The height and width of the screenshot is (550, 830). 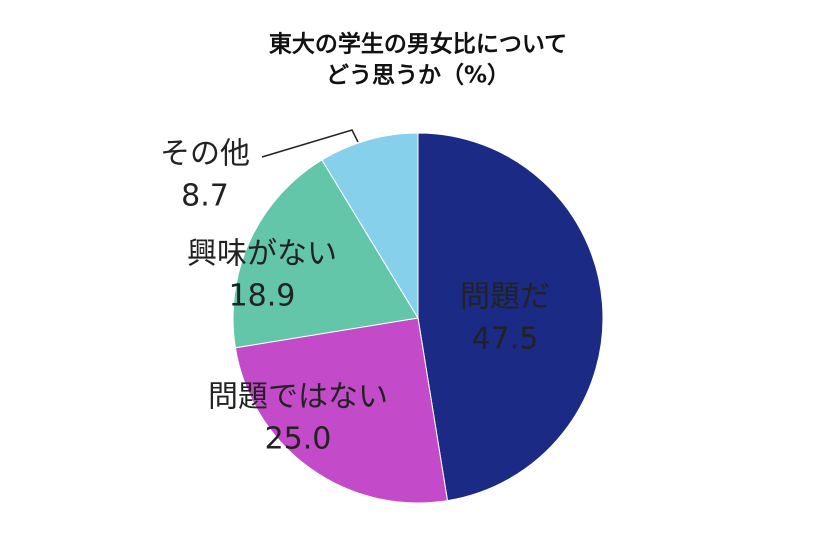 What do you see at coordinates (262, 254) in the screenshot?
I see `slice-label: 興味がない` at bounding box center [262, 254].